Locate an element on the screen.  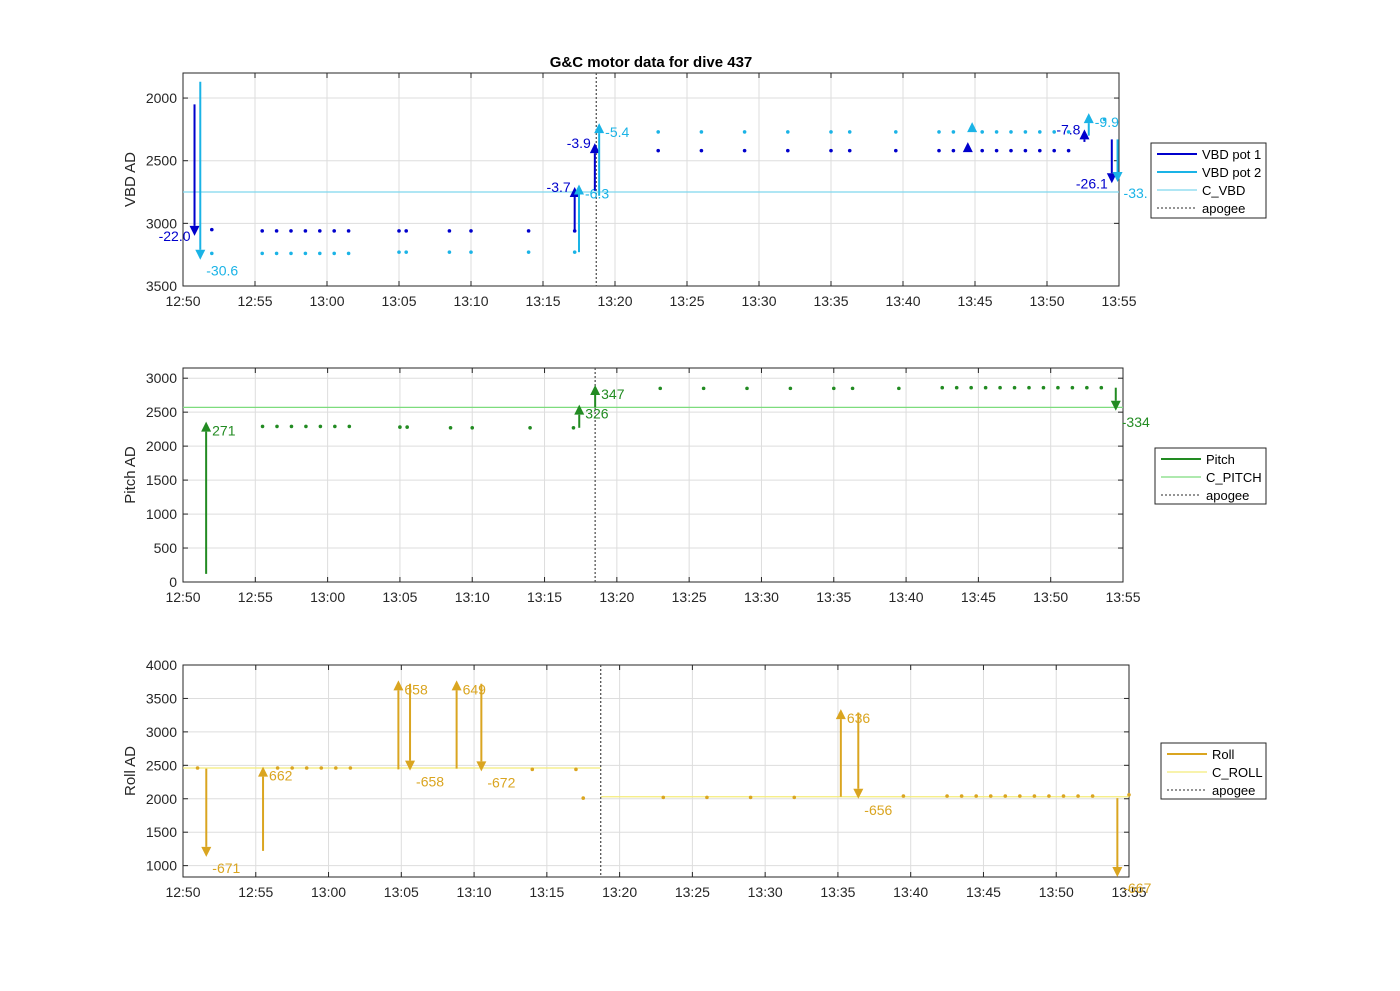
legend-box is located at coordinates (1208, 180).